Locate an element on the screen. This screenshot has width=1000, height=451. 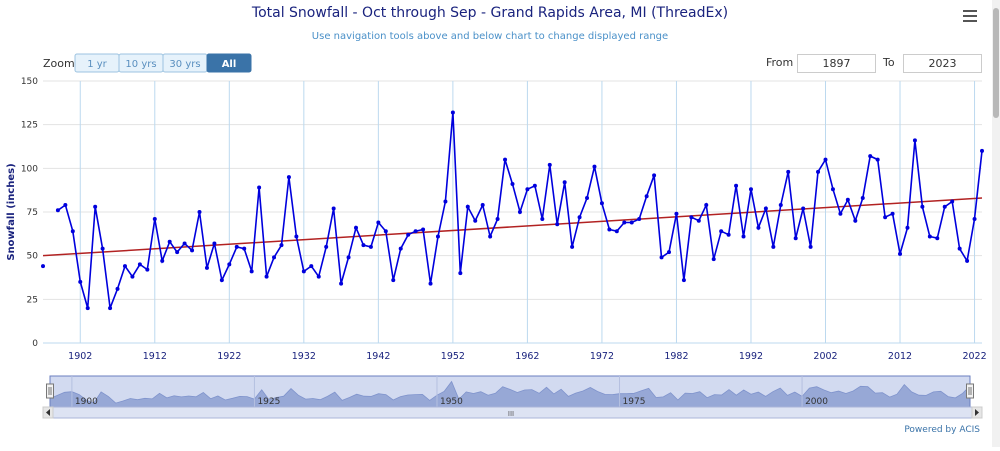
credits-link: Powered by ACIS is located at coordinates (942, 430).